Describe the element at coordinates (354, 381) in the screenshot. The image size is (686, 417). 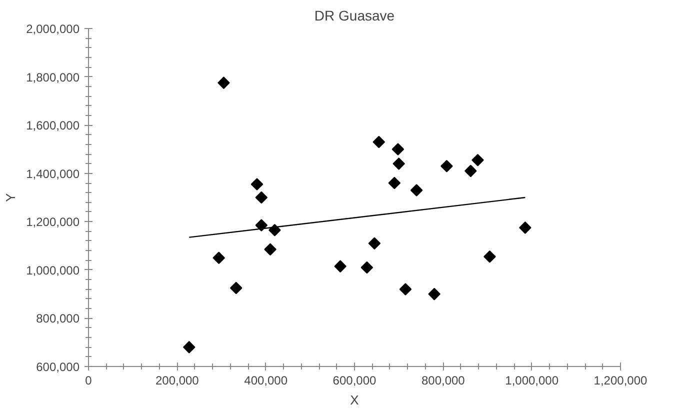
I see `x-tick-label: 600,000` at that location.